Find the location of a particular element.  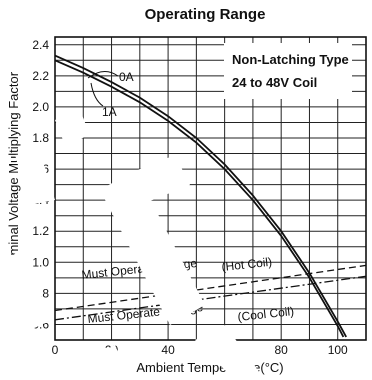

chart-title: Operating Range is located at coordinates (205, 14).